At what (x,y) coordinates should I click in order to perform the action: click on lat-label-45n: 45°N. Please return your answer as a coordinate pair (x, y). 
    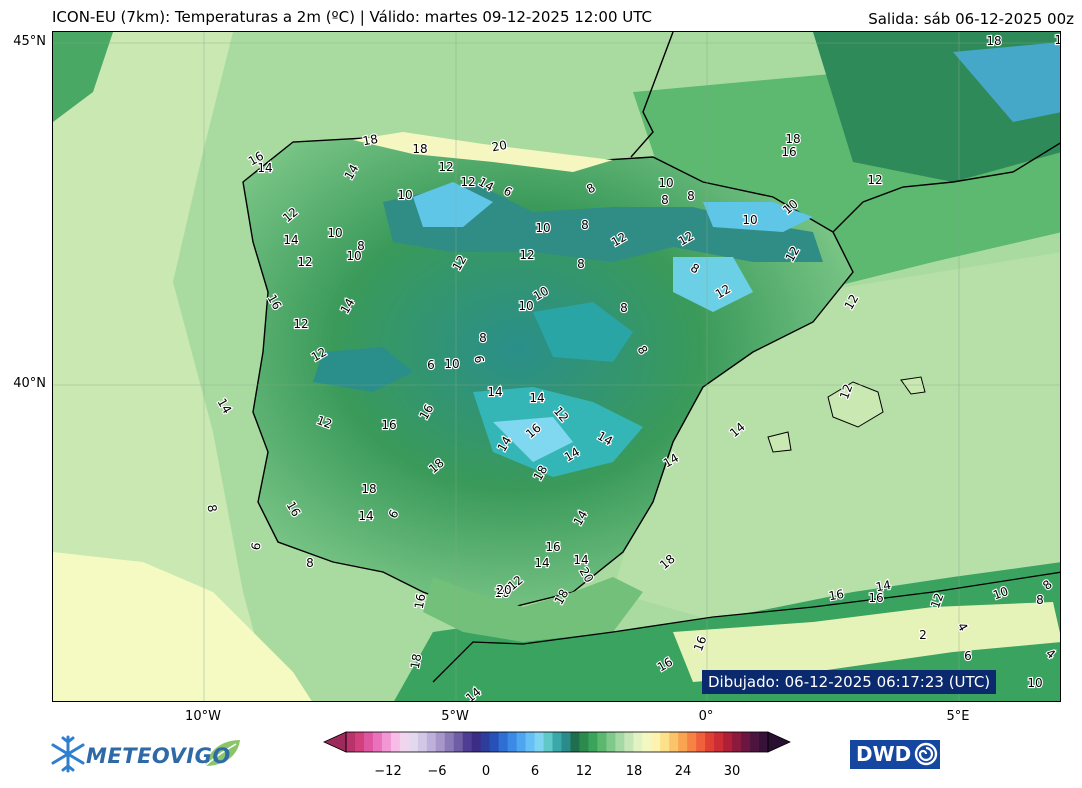
    Looking at the image, I should click on (29, 41).